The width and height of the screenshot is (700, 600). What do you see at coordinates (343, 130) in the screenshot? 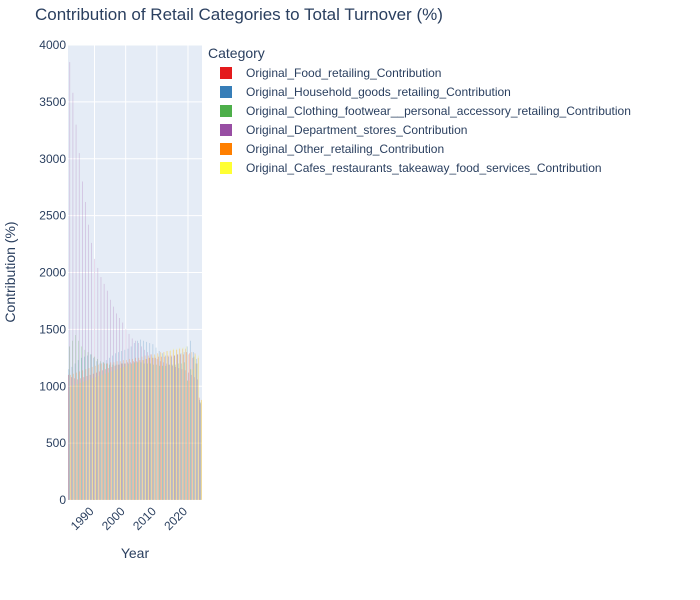
I see `legend-item: Original_Department_stores_Contribution` at bounding box center [343, 130].